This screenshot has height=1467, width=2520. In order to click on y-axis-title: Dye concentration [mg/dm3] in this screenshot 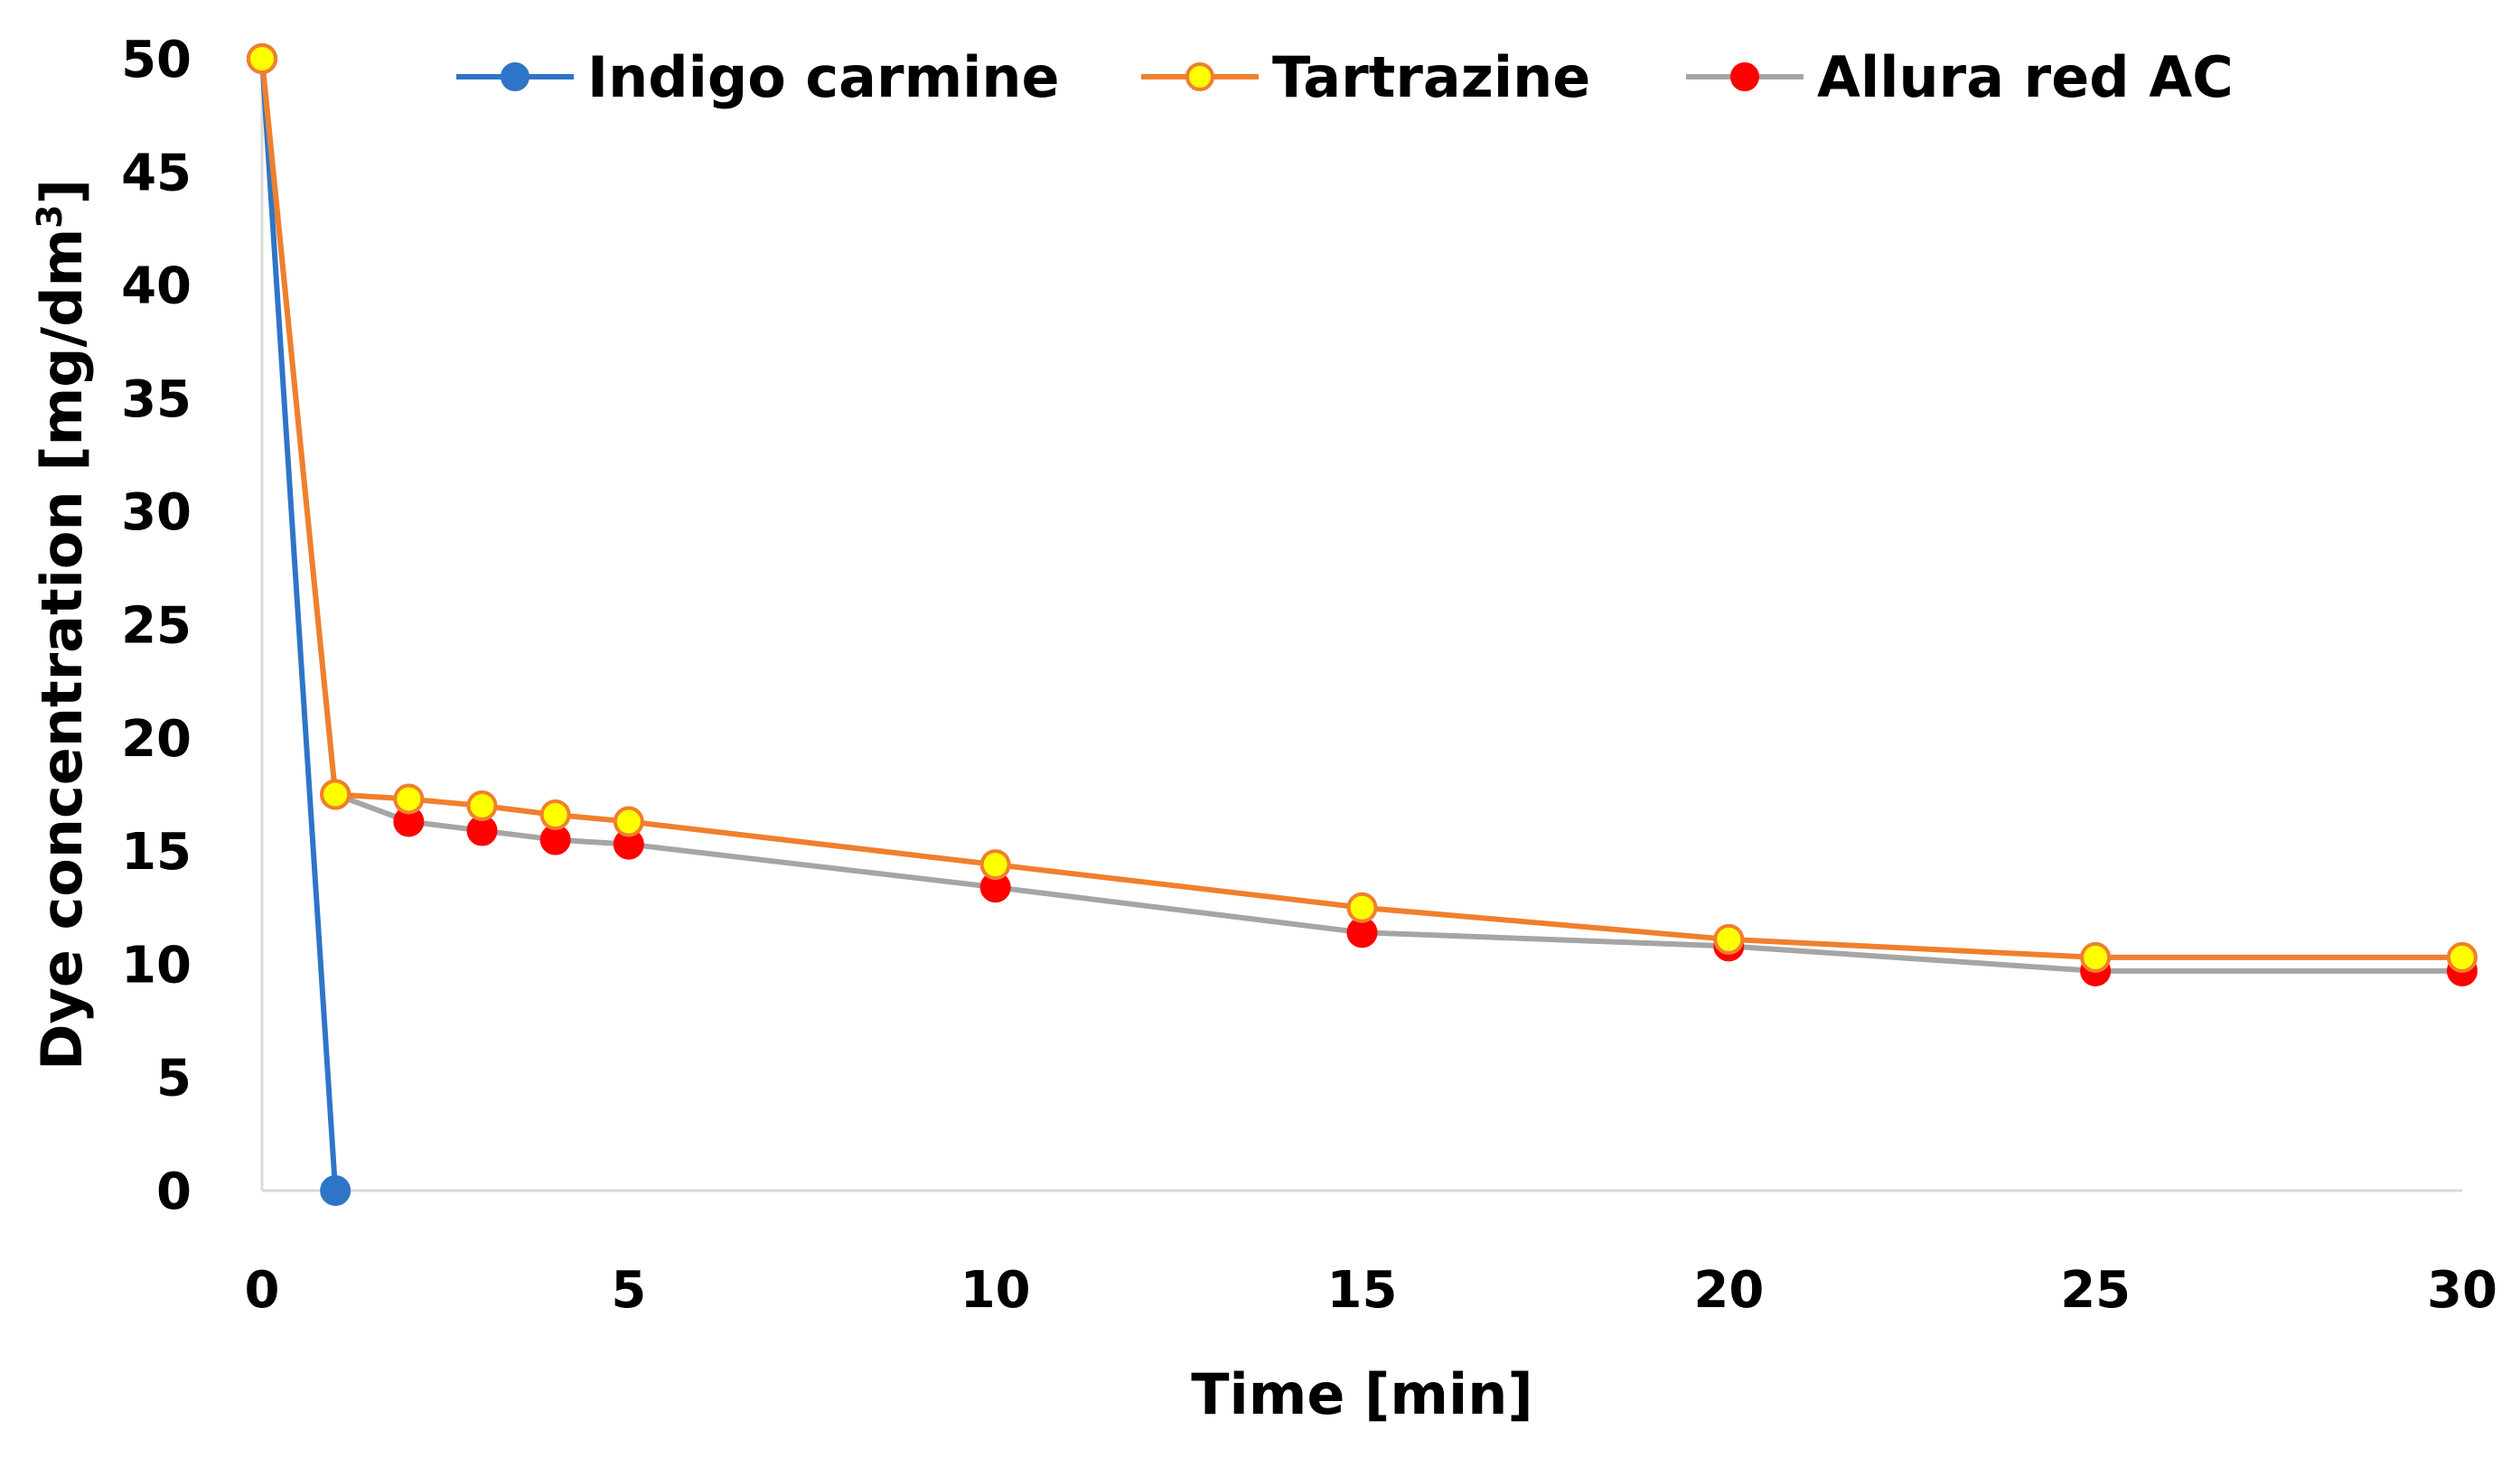, I will do `click(62, 624)`.